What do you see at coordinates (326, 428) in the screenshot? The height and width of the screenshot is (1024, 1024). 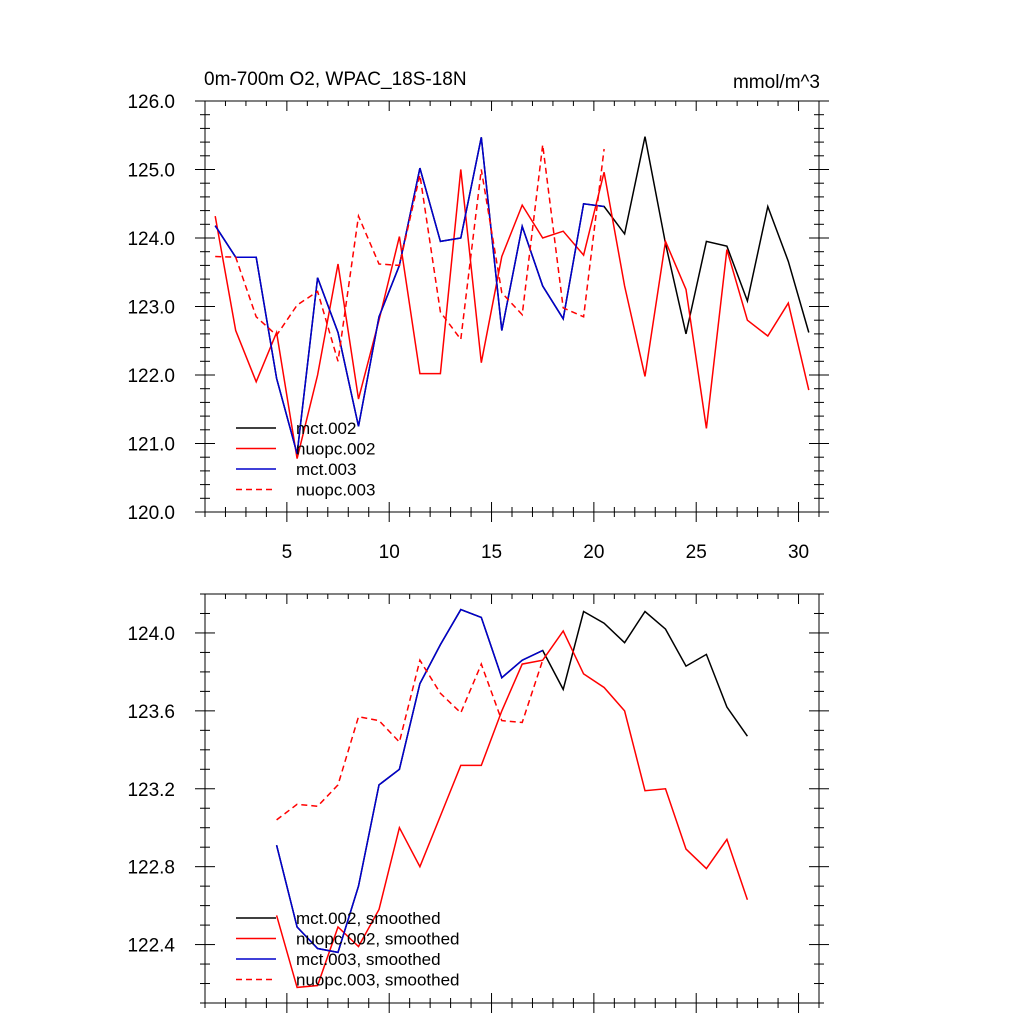 I see `legend-label: mct.002` at bounding box center [326, 428].